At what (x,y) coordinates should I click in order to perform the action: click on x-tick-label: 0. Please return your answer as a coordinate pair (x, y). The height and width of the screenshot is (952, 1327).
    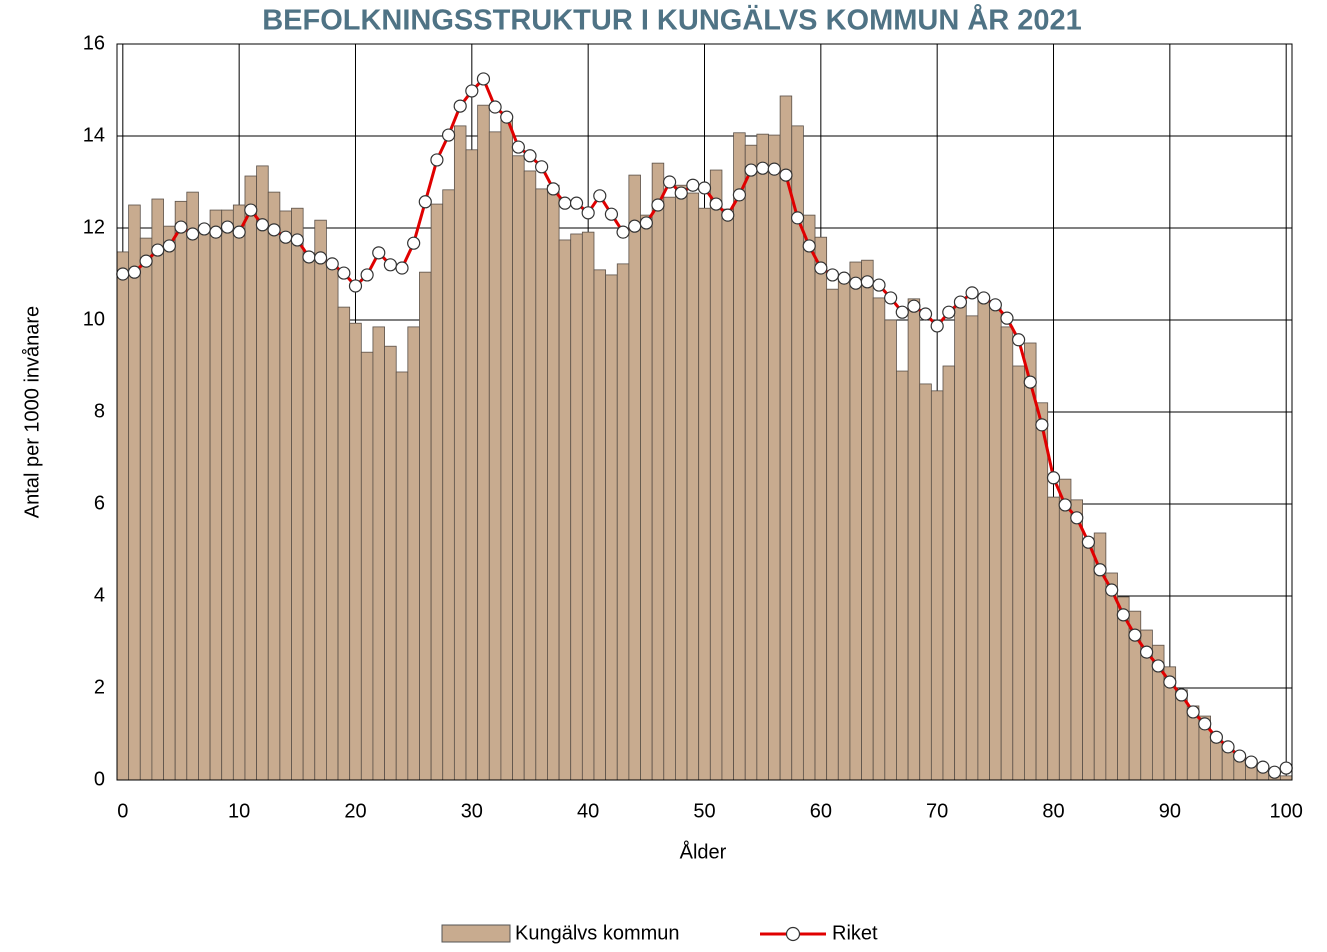
    Looking at the image, I should click on (122, 811).